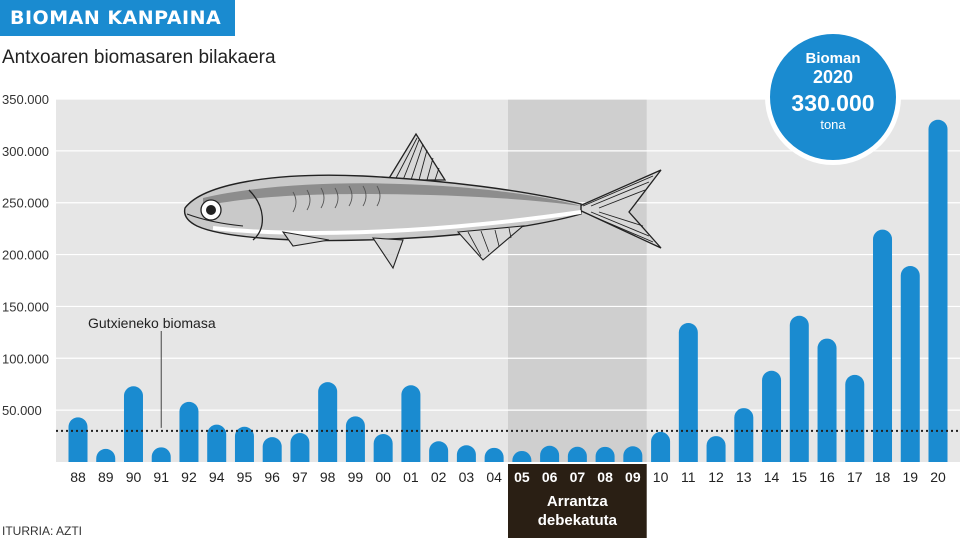  What do you see at coordinates (938, 477) in the screenshot?
I see `x-tick-label: 20` at bounding box center [938, 477].